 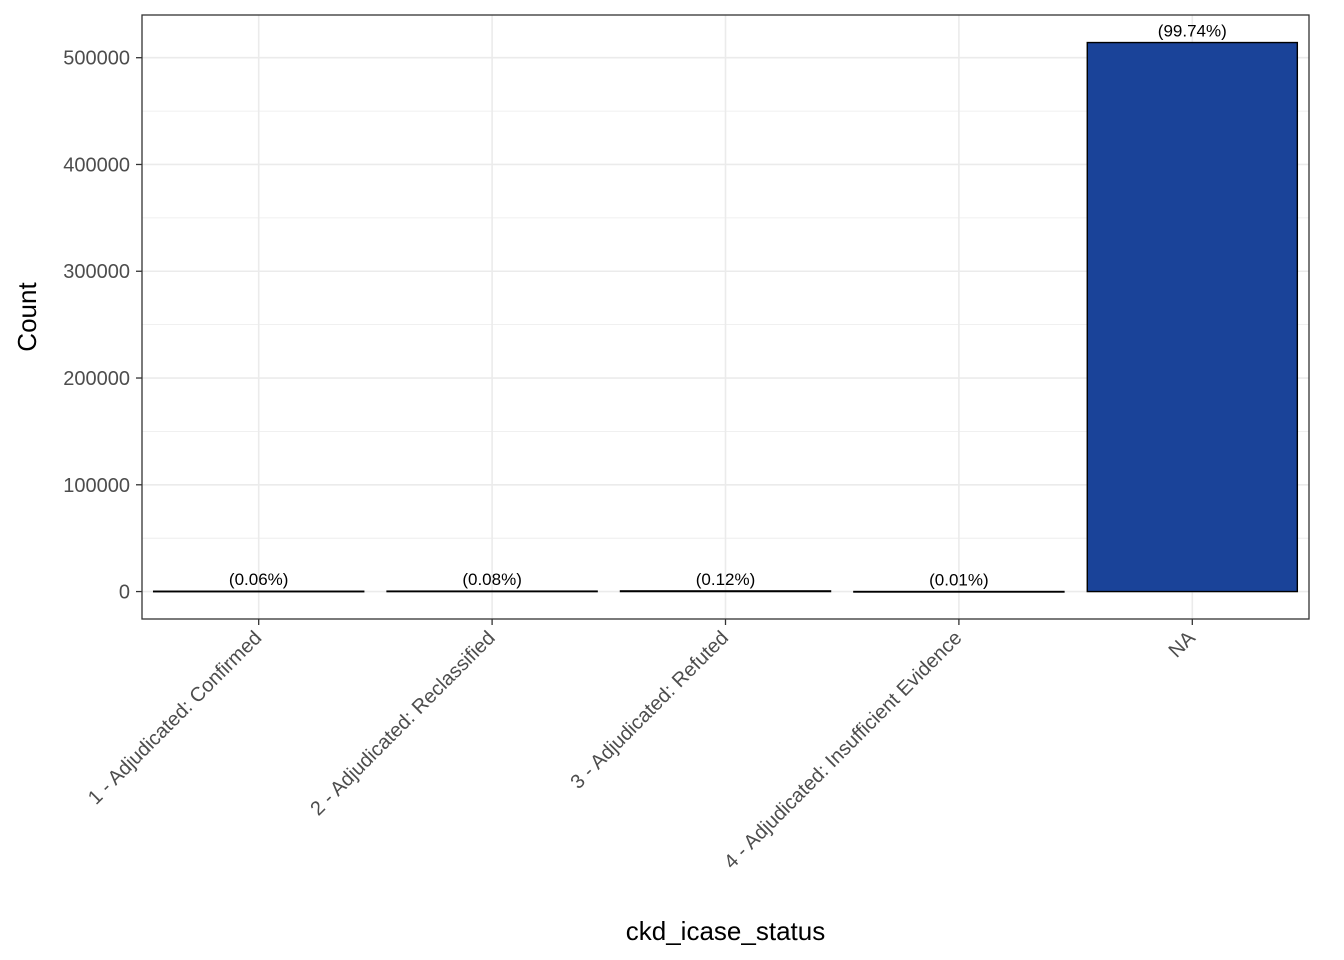 I want to click on y-tick-label: 400000, so click(x=96, y=165).